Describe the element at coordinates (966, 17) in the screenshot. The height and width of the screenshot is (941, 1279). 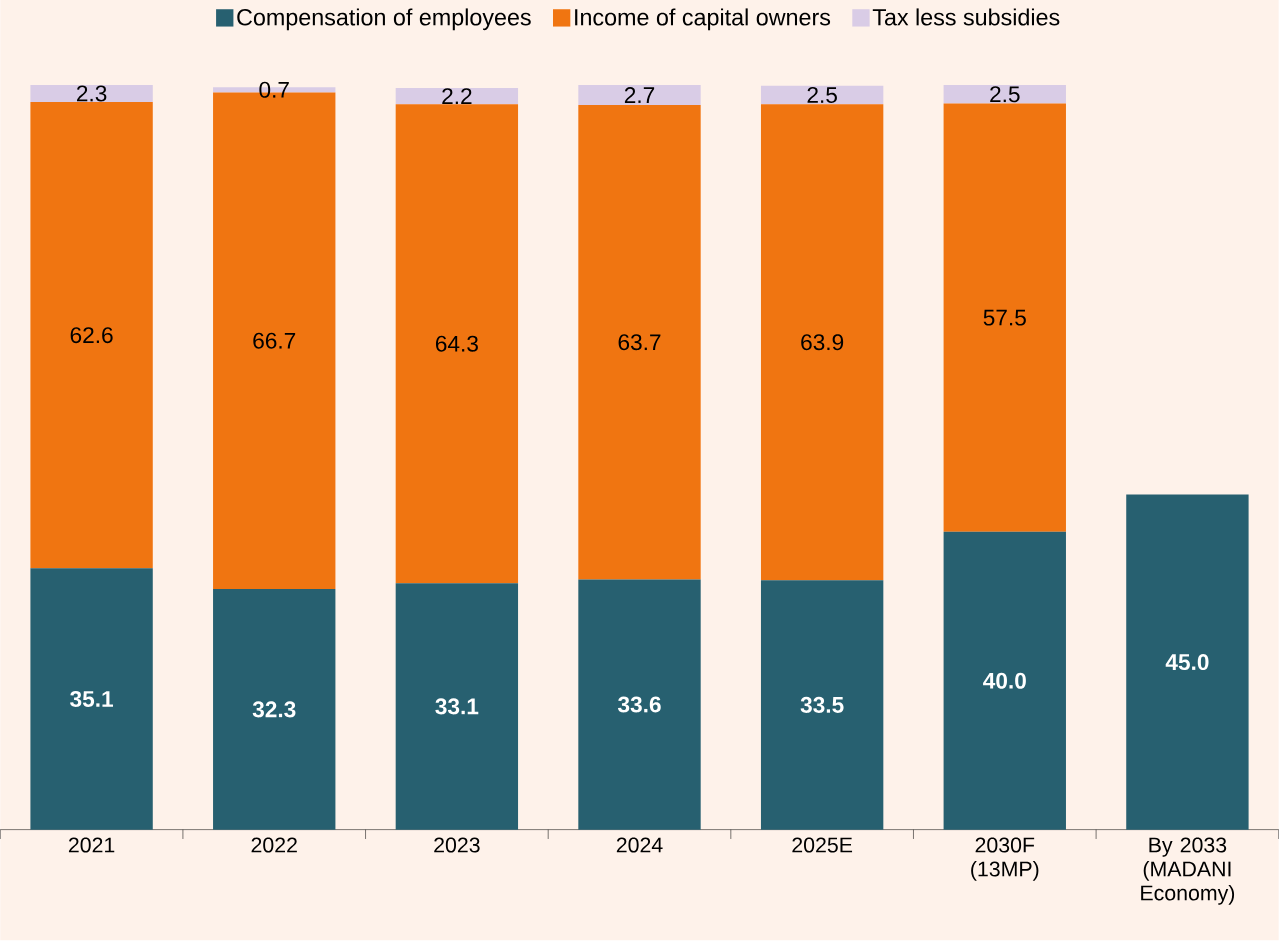
I see `legend-label: Tax less subsidies` at that location.